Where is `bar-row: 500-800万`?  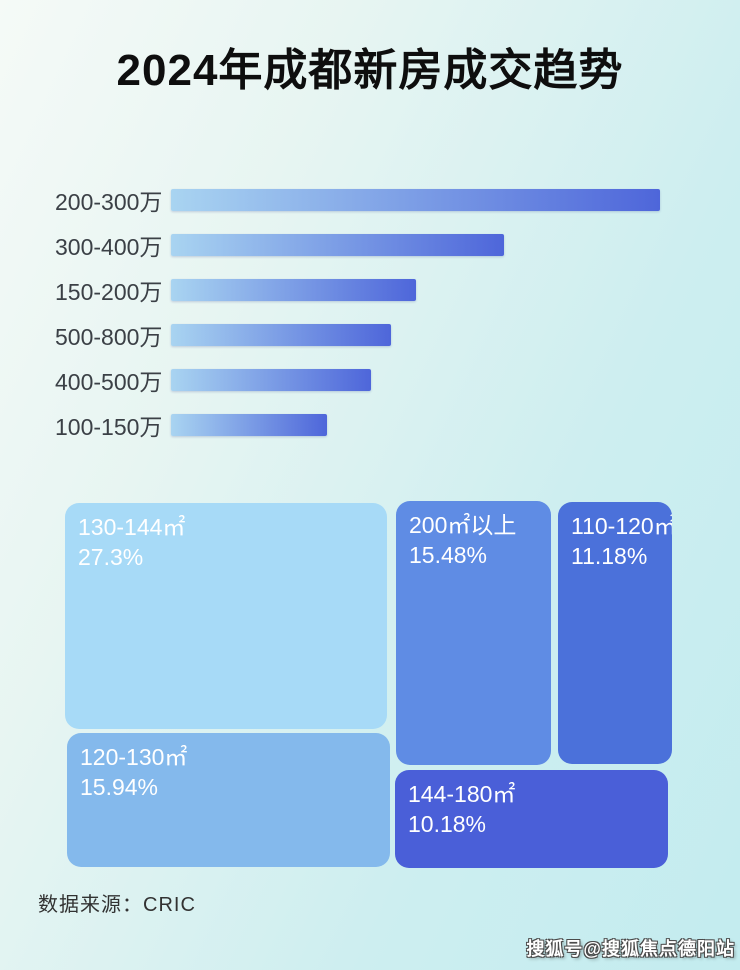 bar-row: 500-800万 is located at coordinates (375, 334).